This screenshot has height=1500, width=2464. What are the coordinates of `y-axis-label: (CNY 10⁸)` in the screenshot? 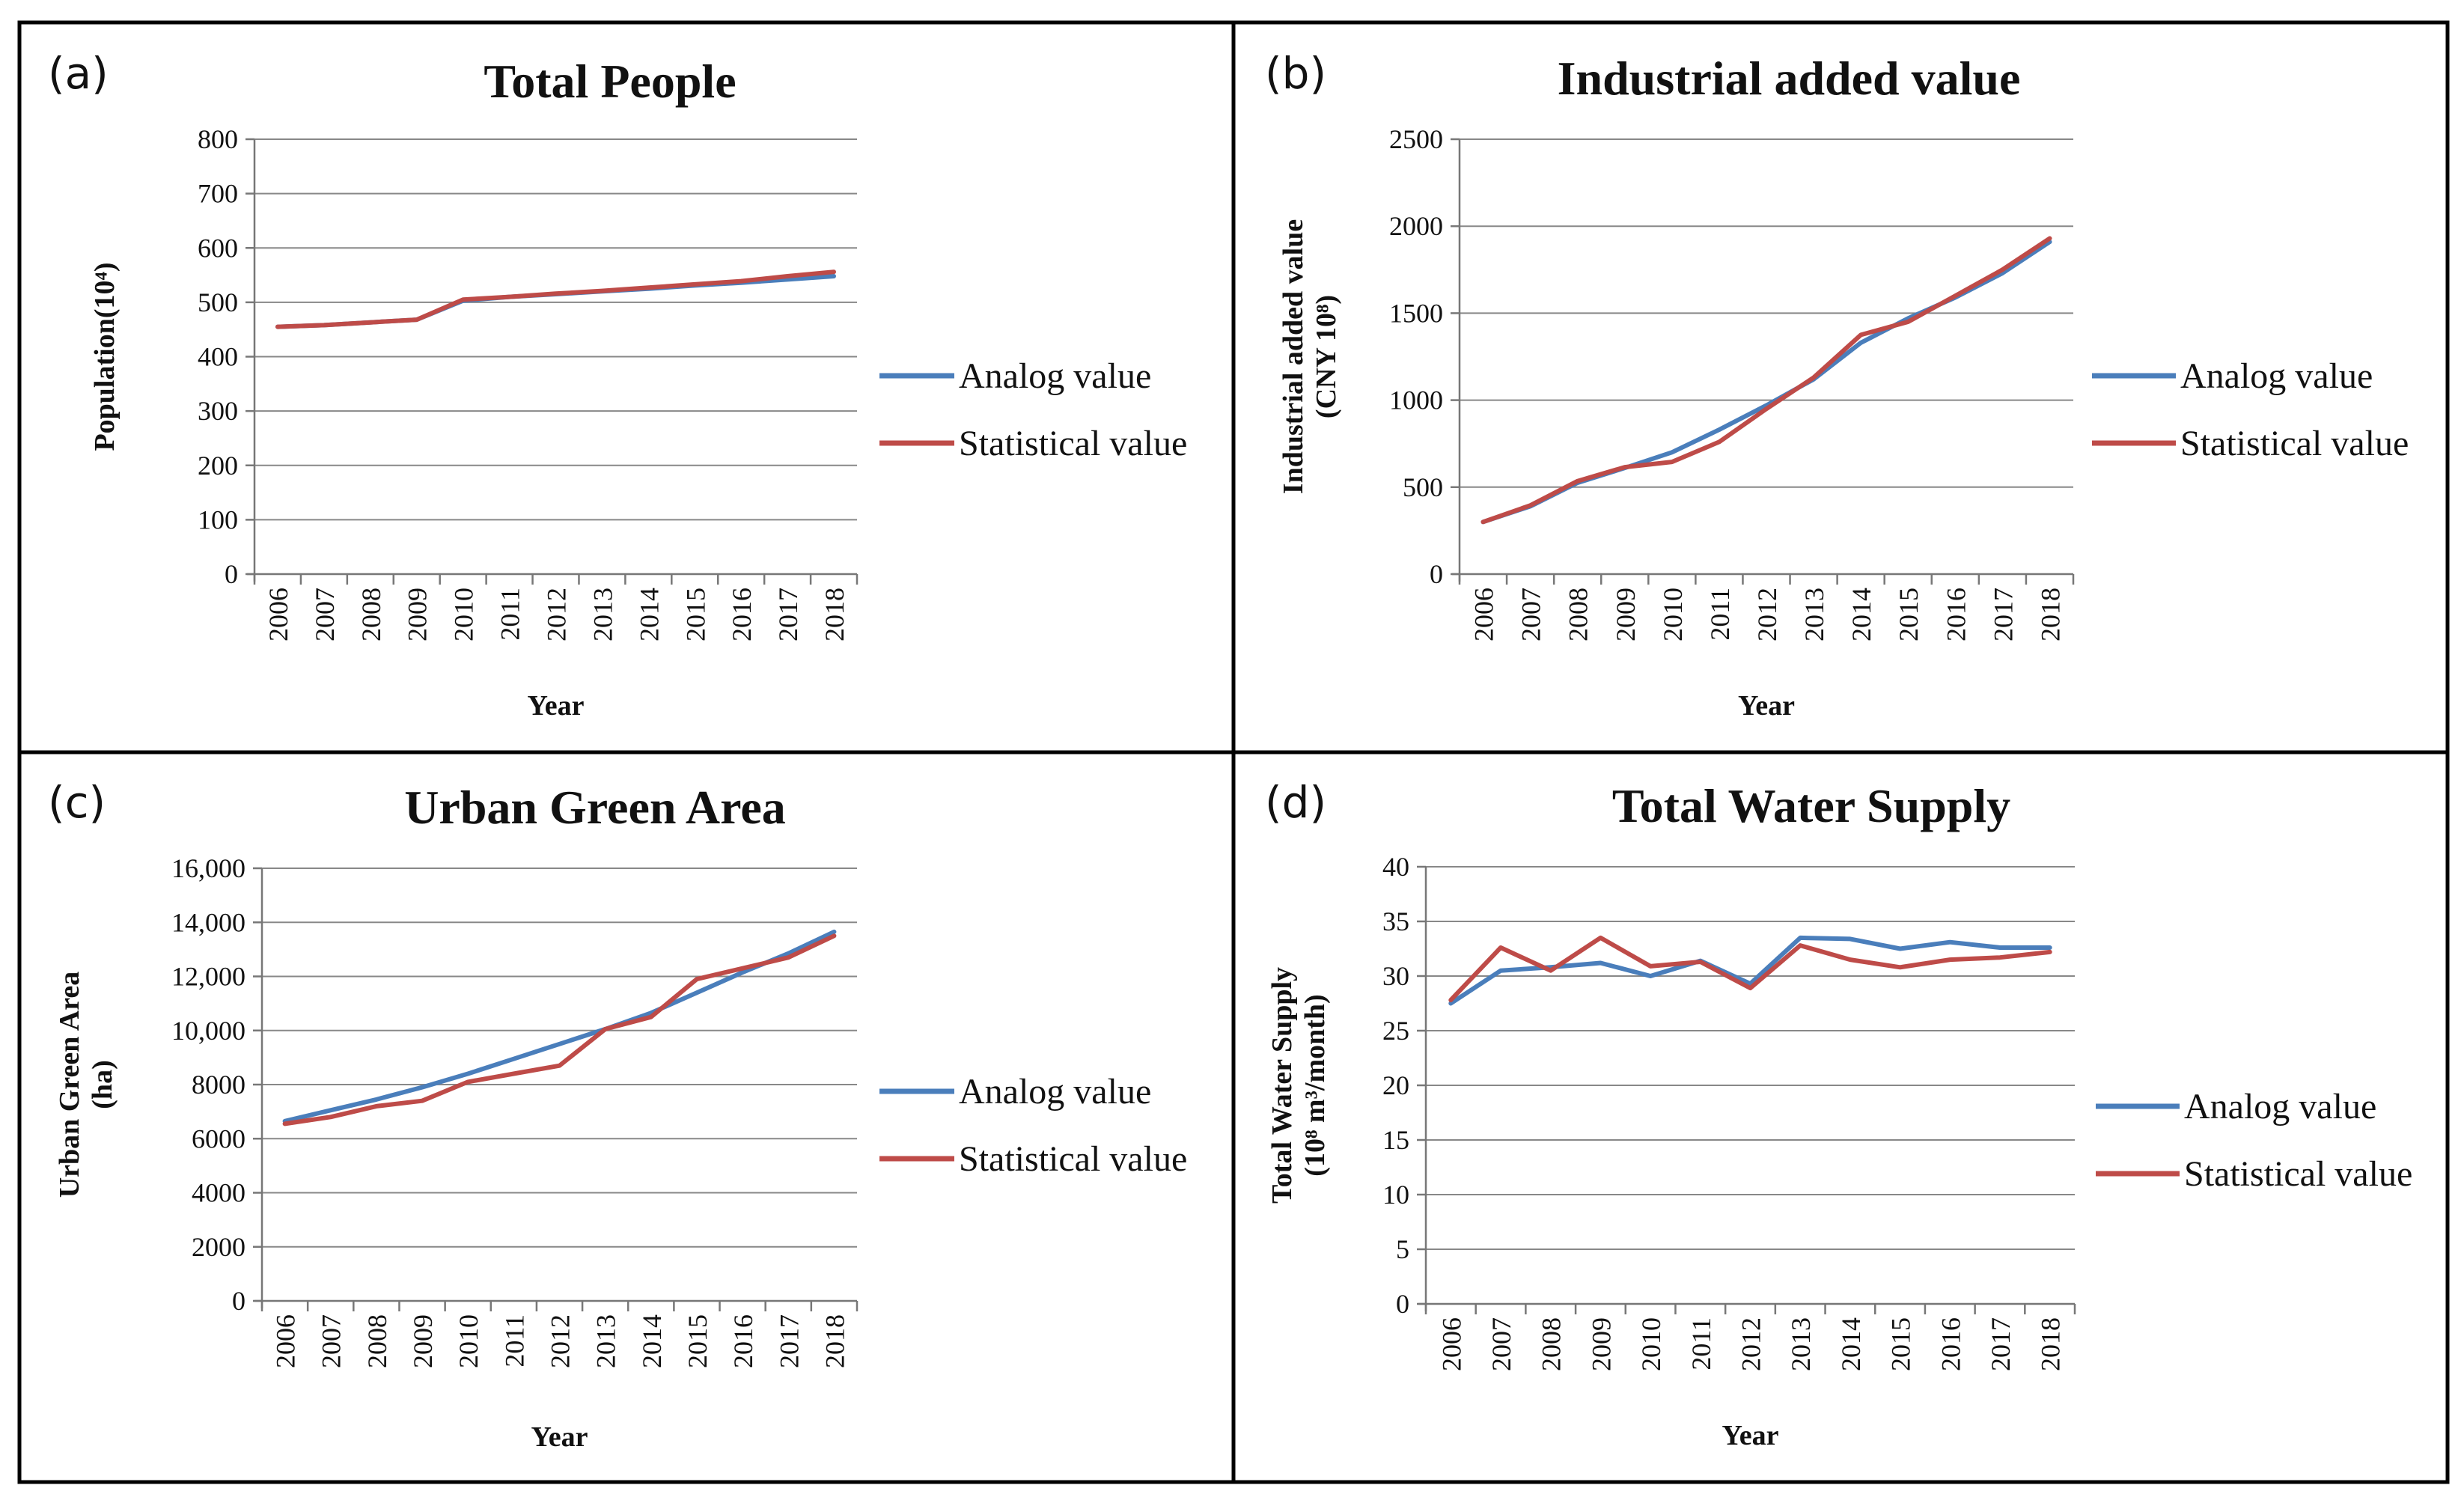 It's located at (1327, 357).